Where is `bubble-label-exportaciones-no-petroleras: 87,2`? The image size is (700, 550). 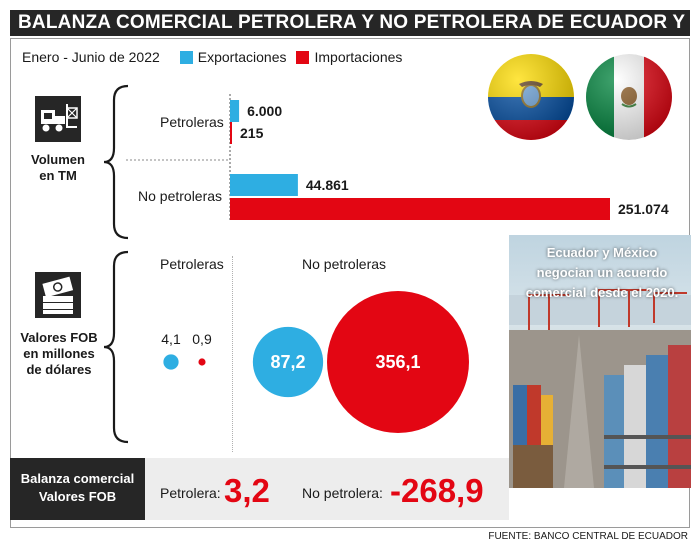
bubble-label-exportaciones-no-petroleras: 87,2 is located at coordinates (287, 362).